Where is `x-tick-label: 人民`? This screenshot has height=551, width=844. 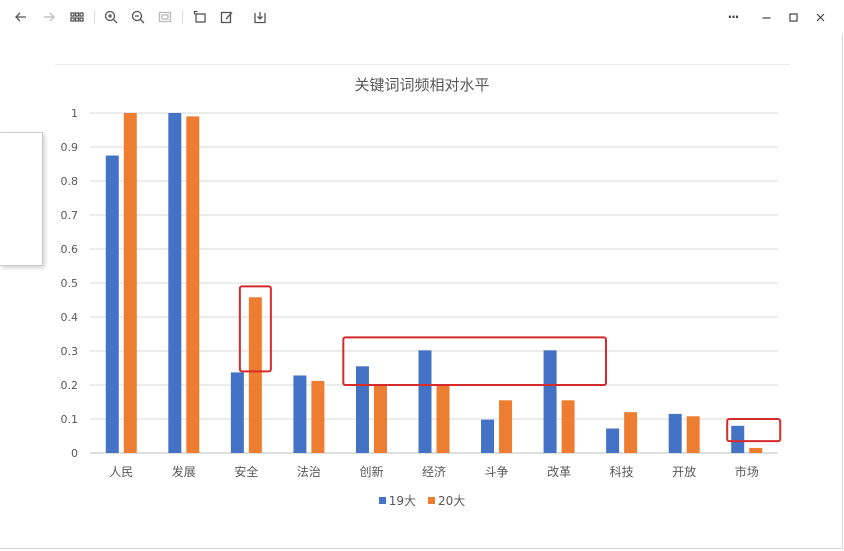 x-tick-label: 人民 is located at coordinates (121, 472).